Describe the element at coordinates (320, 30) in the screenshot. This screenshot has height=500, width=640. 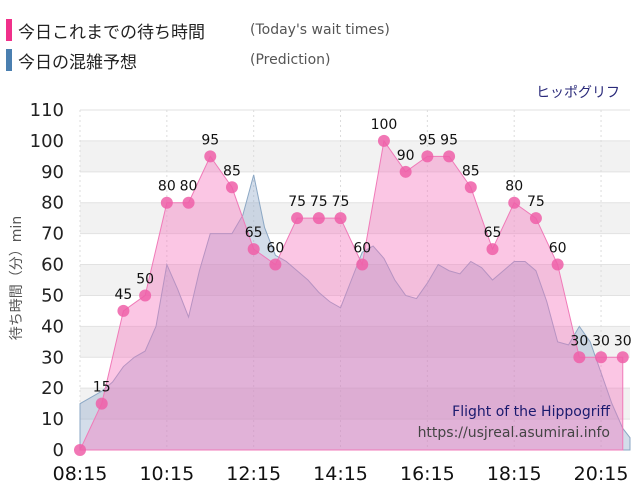
I see `legend-today-sub: (Today's wait times)` at that location.